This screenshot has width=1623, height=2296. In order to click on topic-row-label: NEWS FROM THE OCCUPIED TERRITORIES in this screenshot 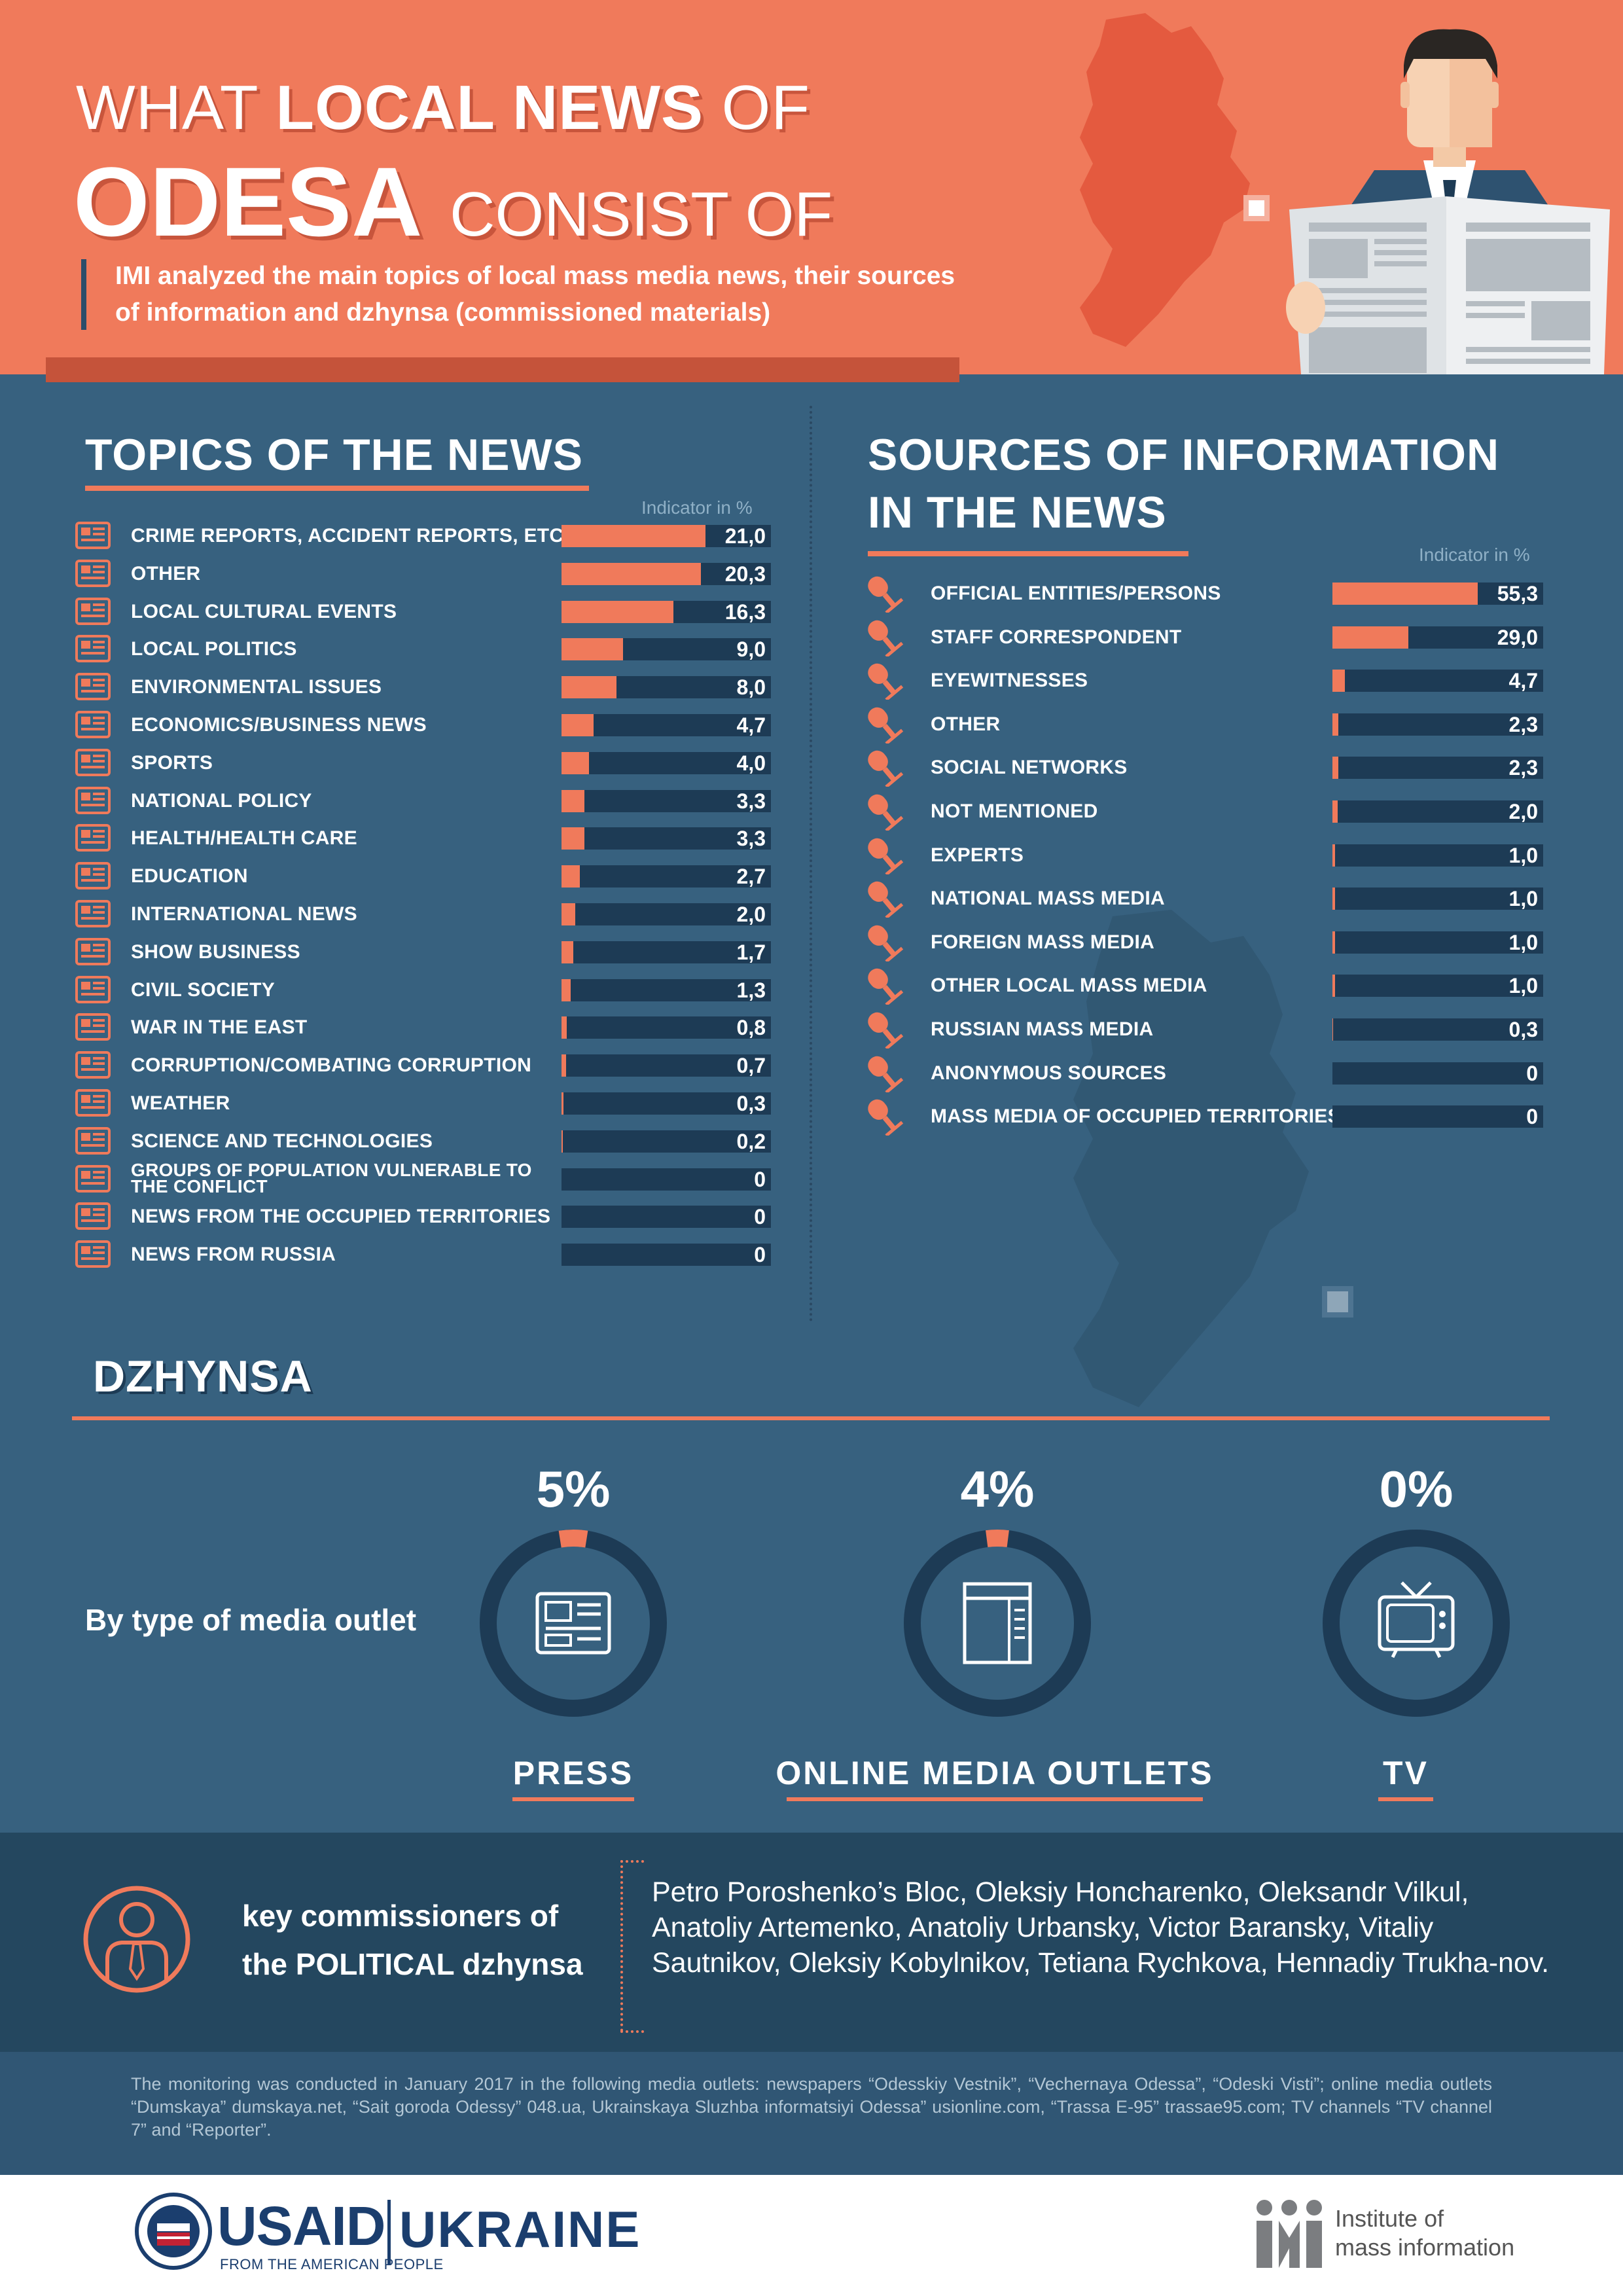, I will do `click(341, 1217)`.